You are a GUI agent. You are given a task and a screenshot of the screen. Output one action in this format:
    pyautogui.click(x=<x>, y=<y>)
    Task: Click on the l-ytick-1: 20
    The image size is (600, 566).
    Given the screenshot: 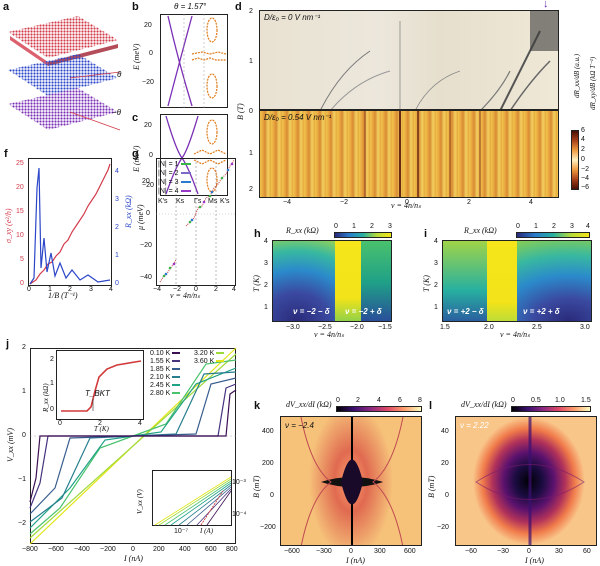 What is the action you would take?
    pyautogui.click(x=445, y=463)
    